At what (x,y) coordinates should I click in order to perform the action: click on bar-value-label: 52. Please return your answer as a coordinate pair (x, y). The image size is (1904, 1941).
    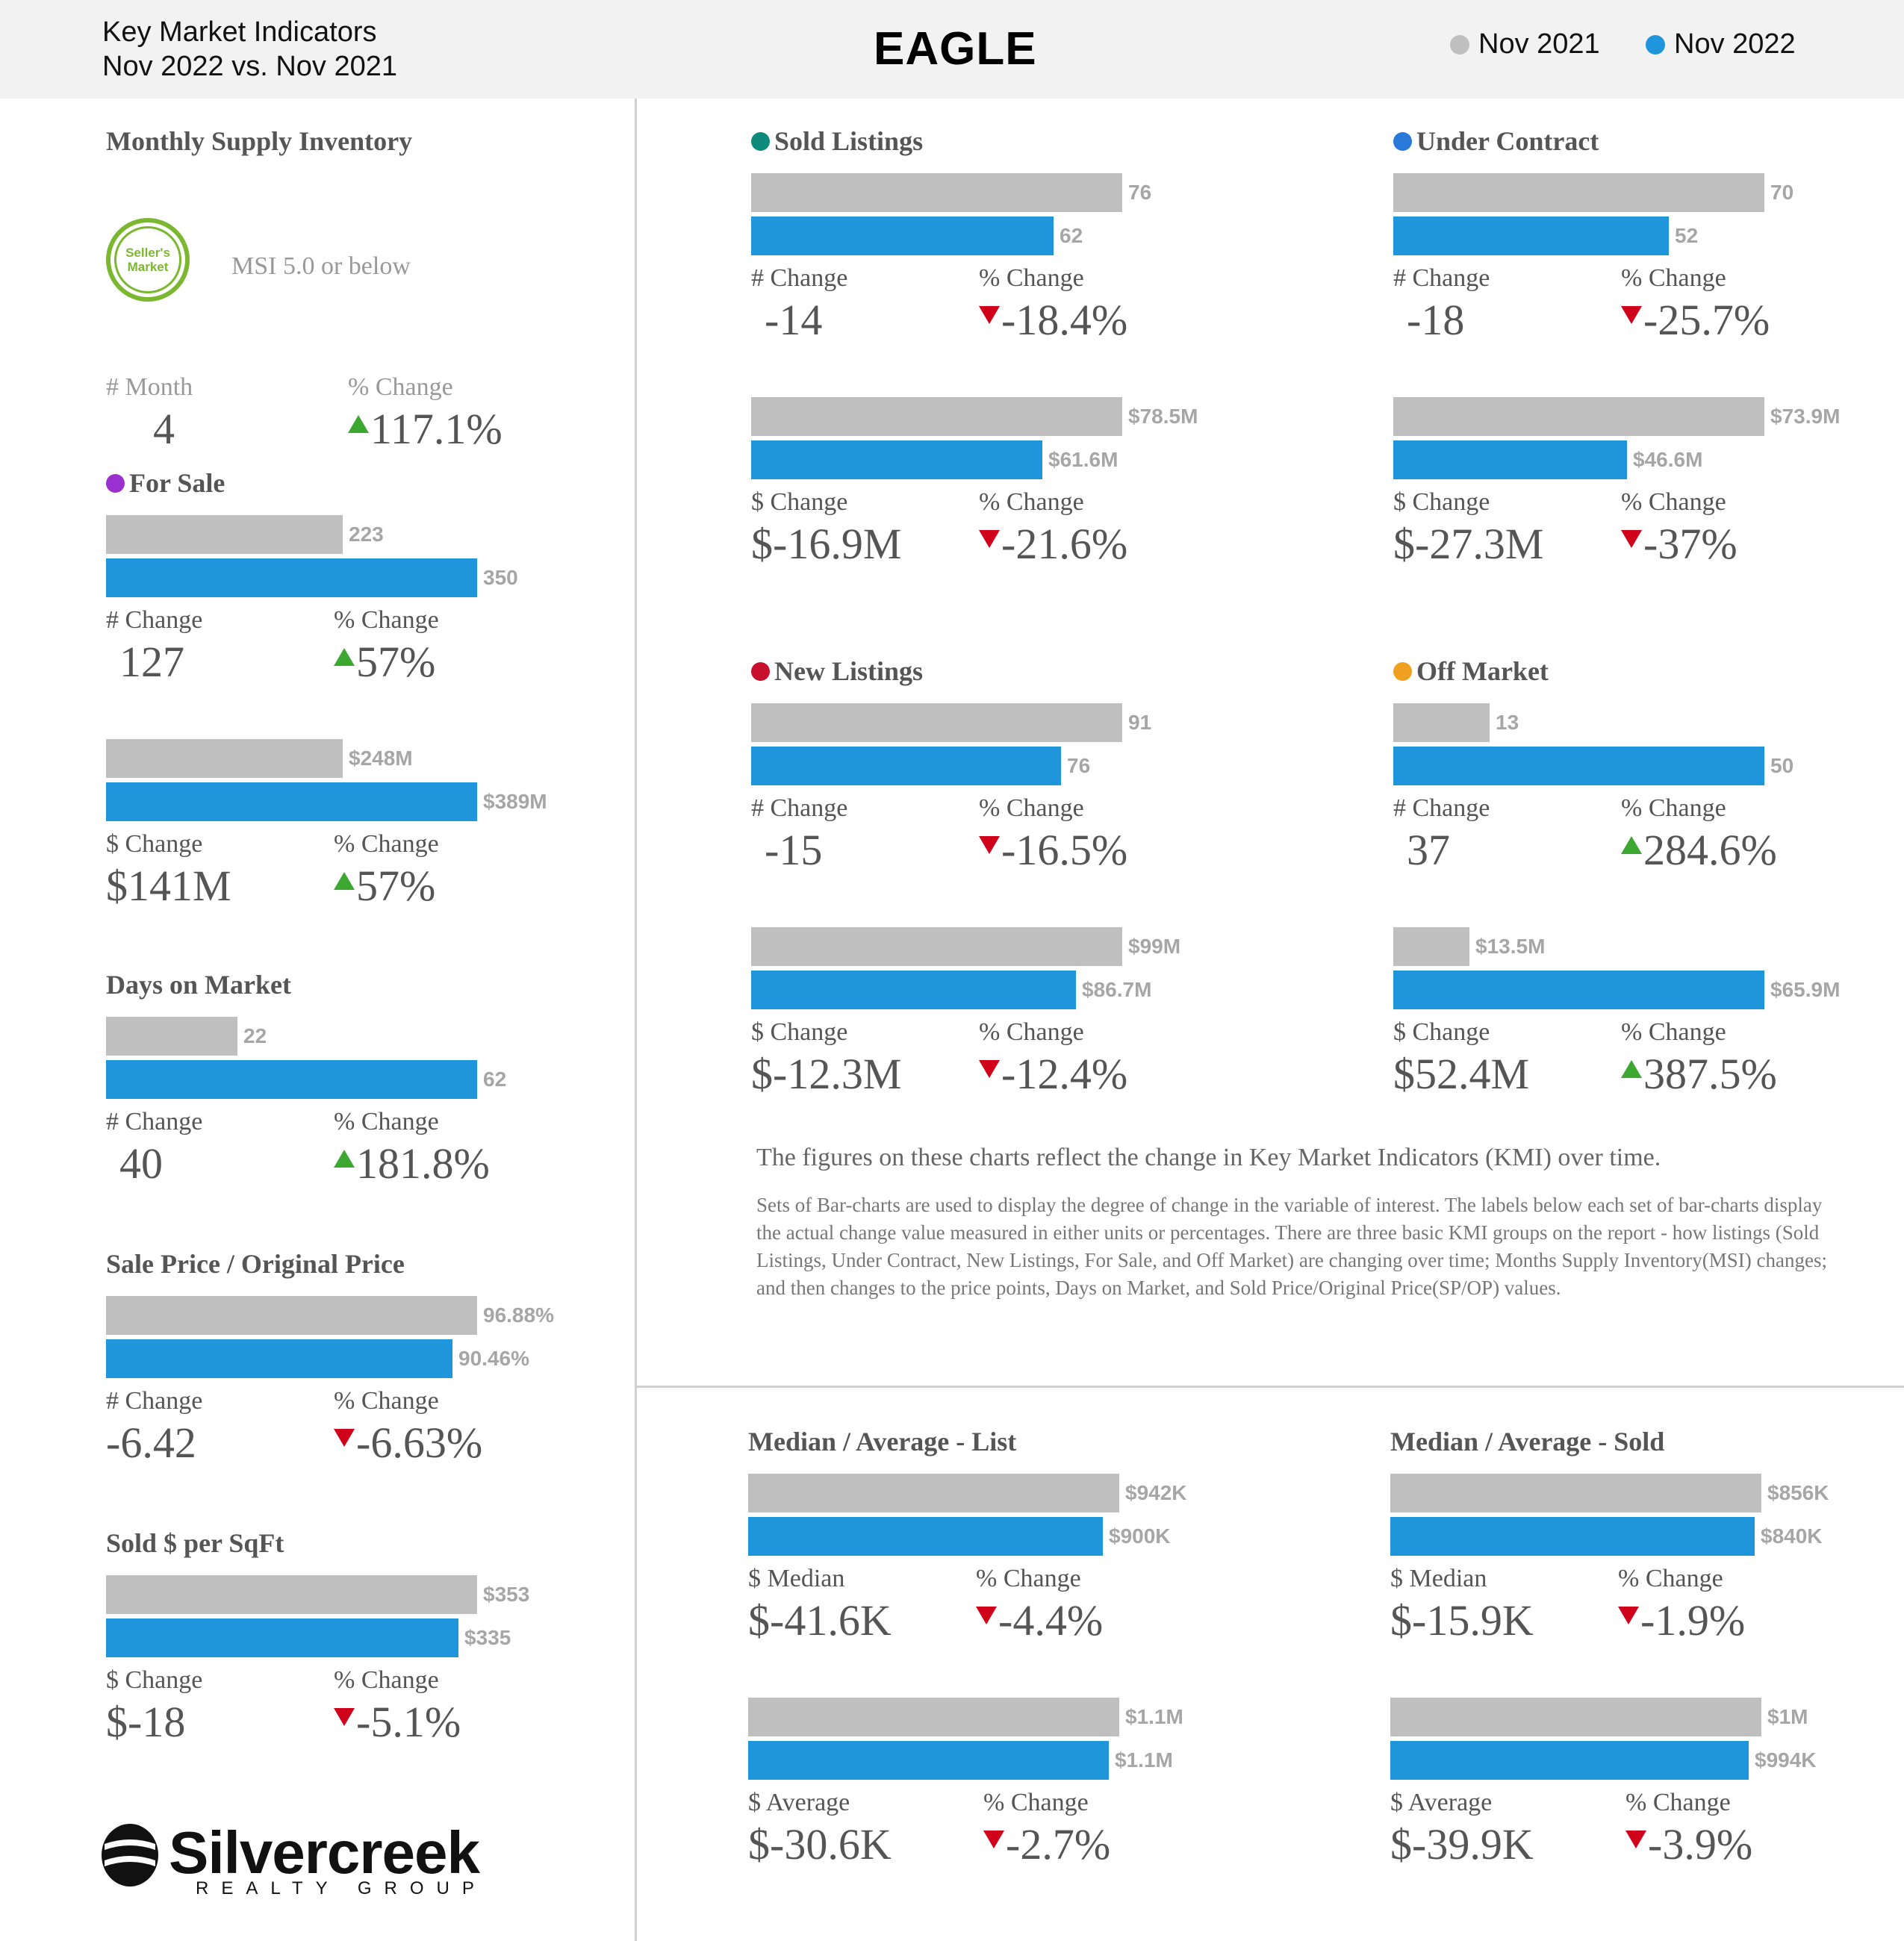
    Looking at the image, I should click on (1687, 235).